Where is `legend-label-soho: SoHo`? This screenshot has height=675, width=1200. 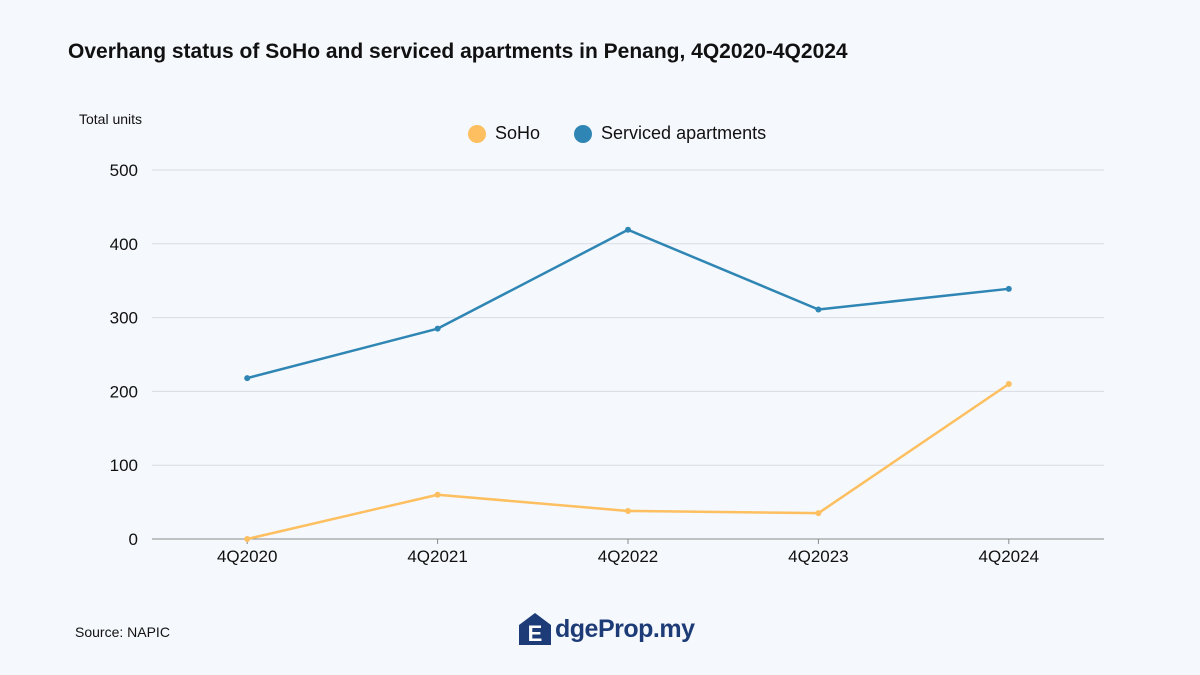
legend-label-soho: SoHo is located at coordinates (518, 133).